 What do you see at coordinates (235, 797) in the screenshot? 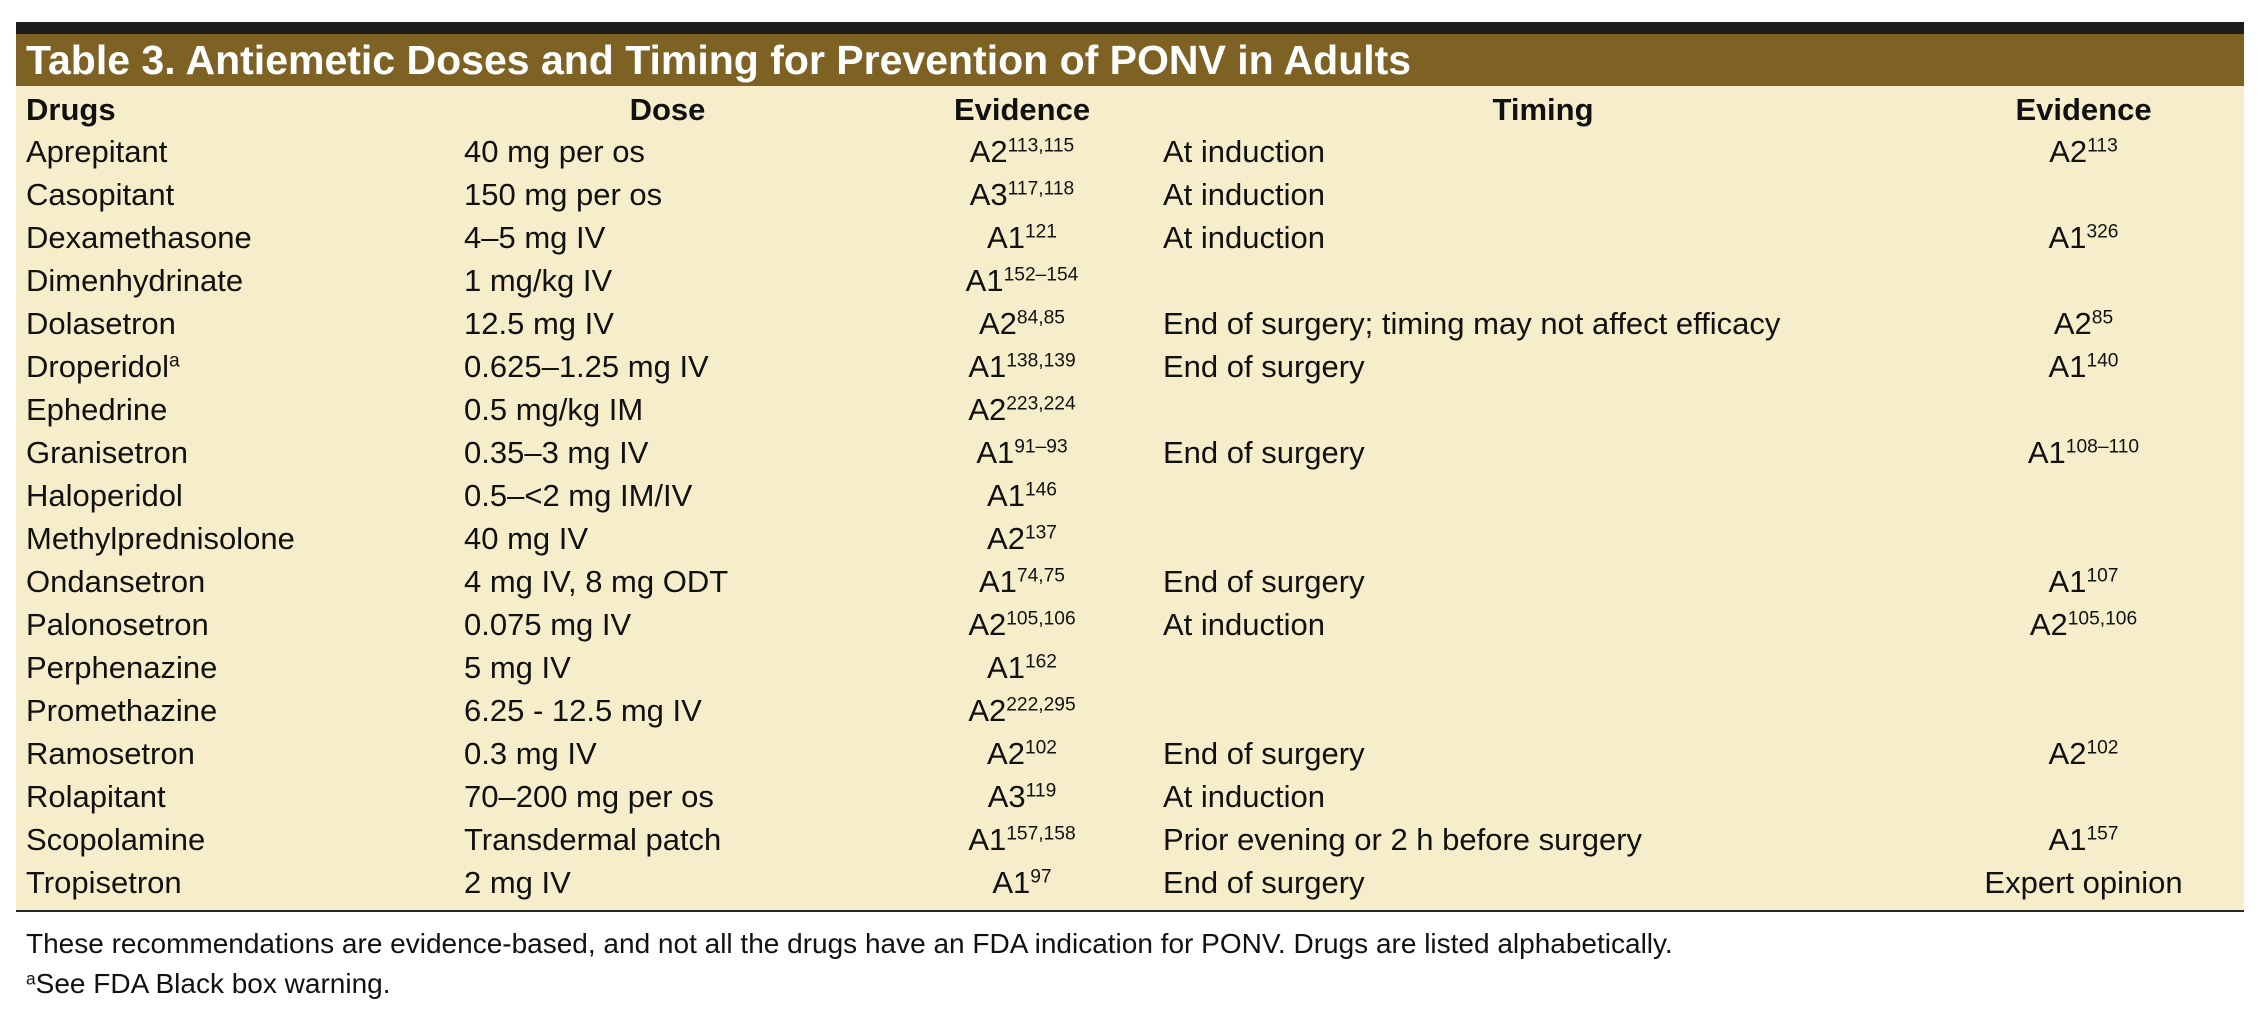
I see `drug-cell: Rolapitant` at bounding box center [235, 797].